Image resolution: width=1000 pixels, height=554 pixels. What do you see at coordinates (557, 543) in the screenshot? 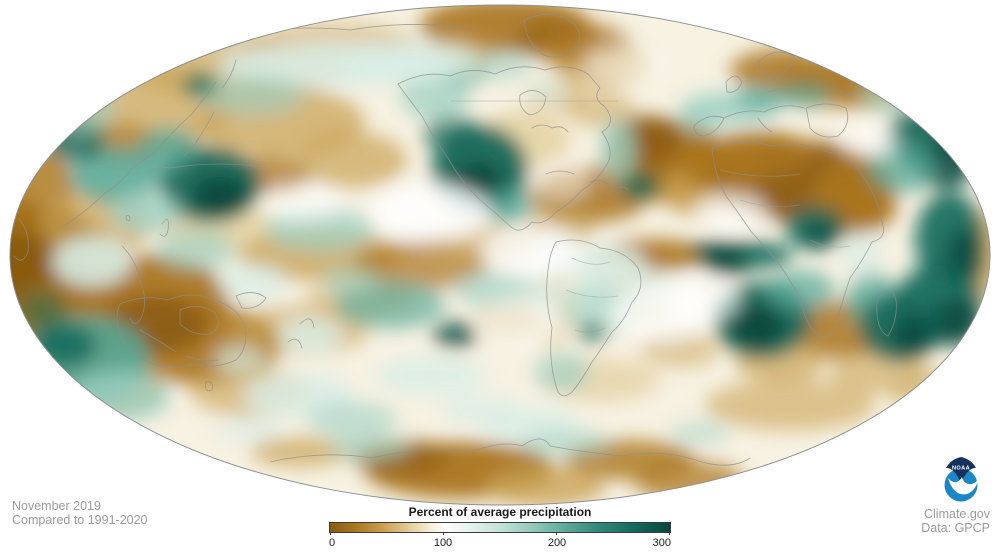
I see `tick-label-200: 200` at bounding box center [557, 543].